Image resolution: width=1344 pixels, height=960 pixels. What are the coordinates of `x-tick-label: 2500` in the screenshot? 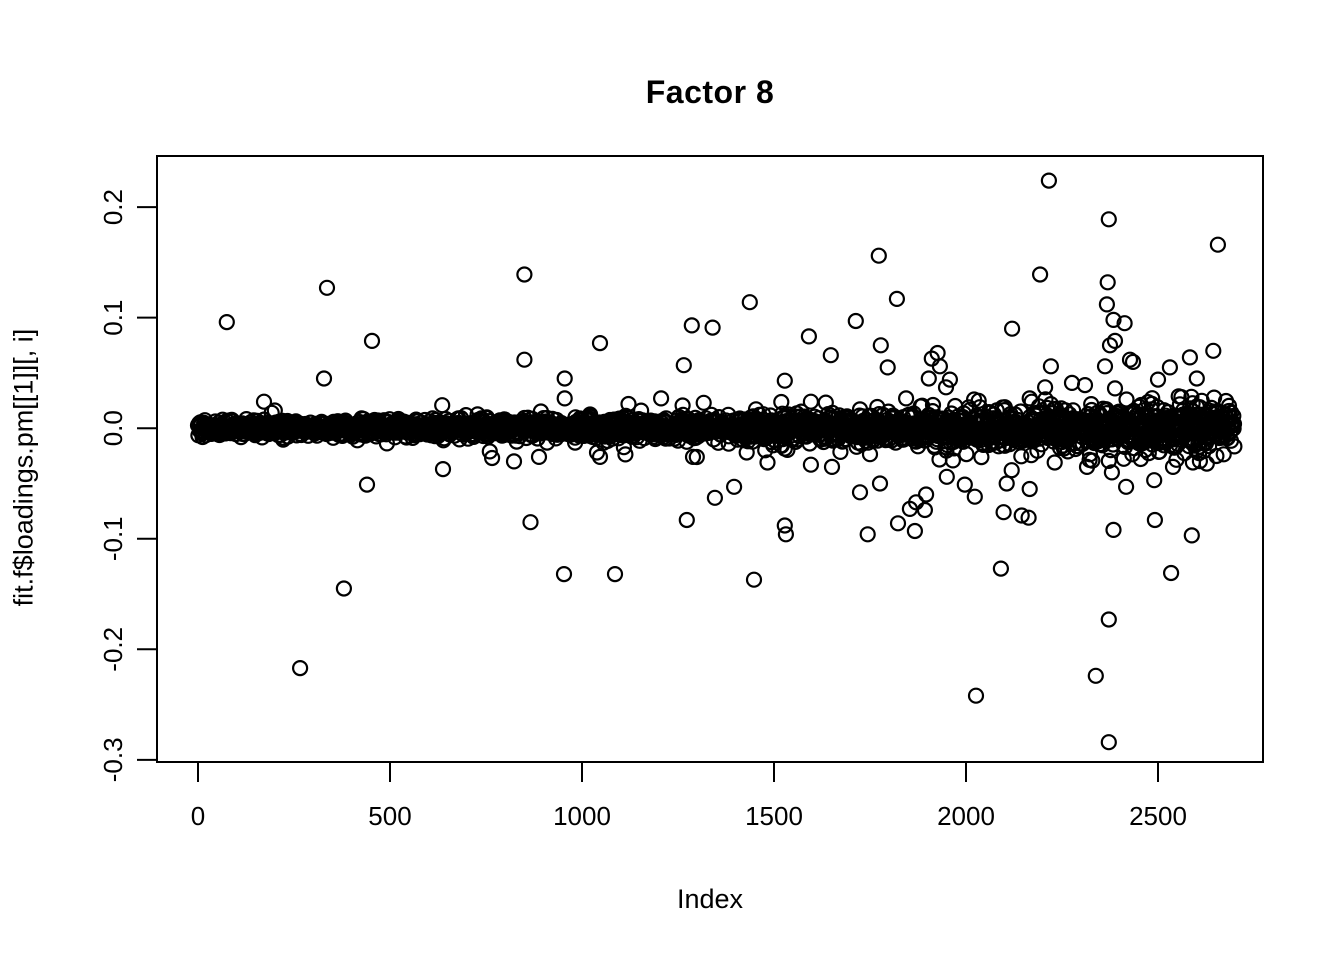 It's located at (1158, 816).